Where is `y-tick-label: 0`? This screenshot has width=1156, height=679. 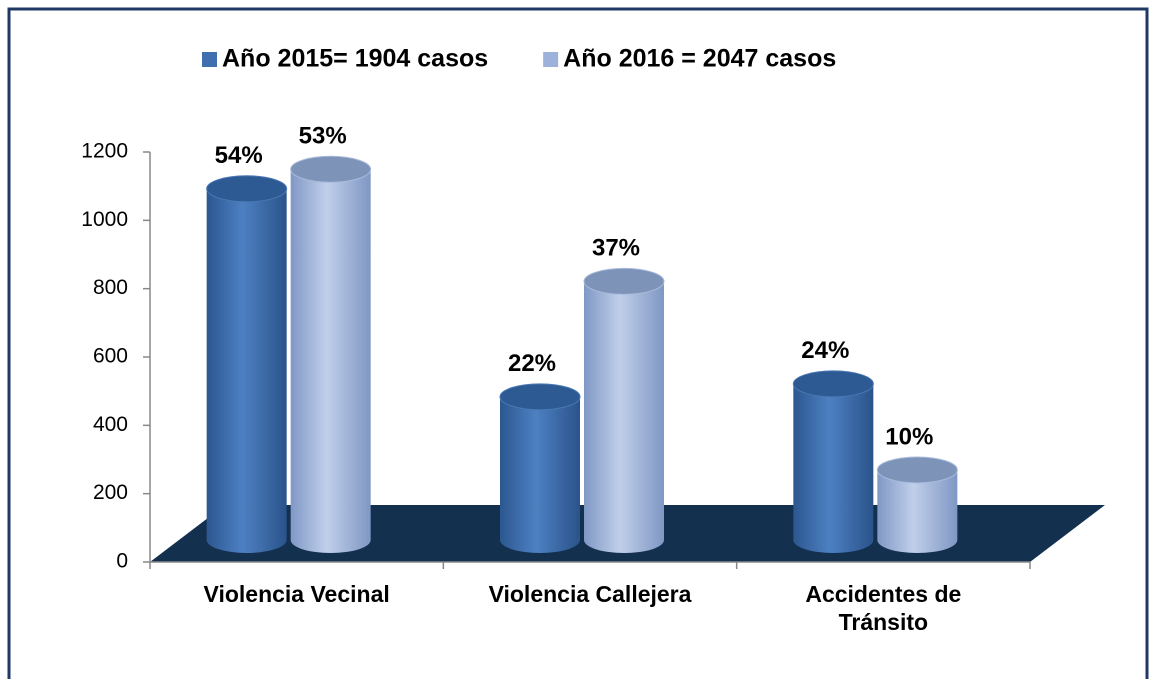
y-tick-label: 0 is located at coordinates (122, 561).